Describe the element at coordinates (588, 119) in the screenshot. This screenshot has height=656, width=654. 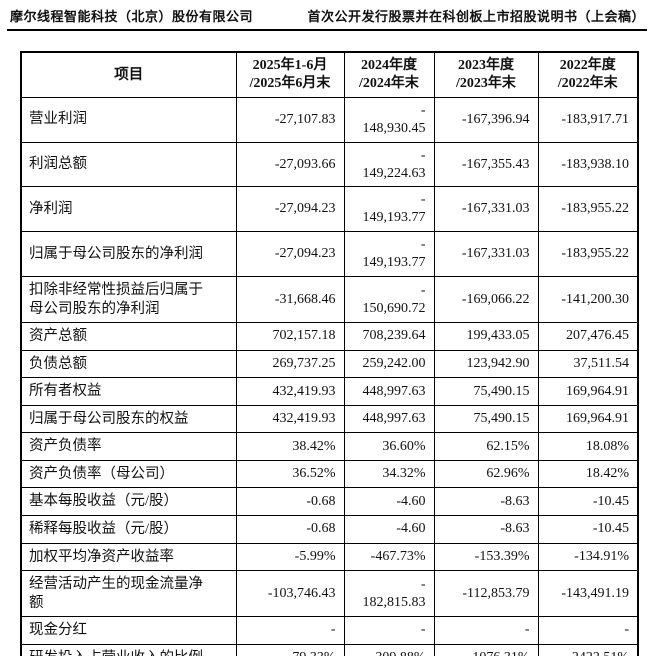
I see `cell-value: -183,917.71` at that location.